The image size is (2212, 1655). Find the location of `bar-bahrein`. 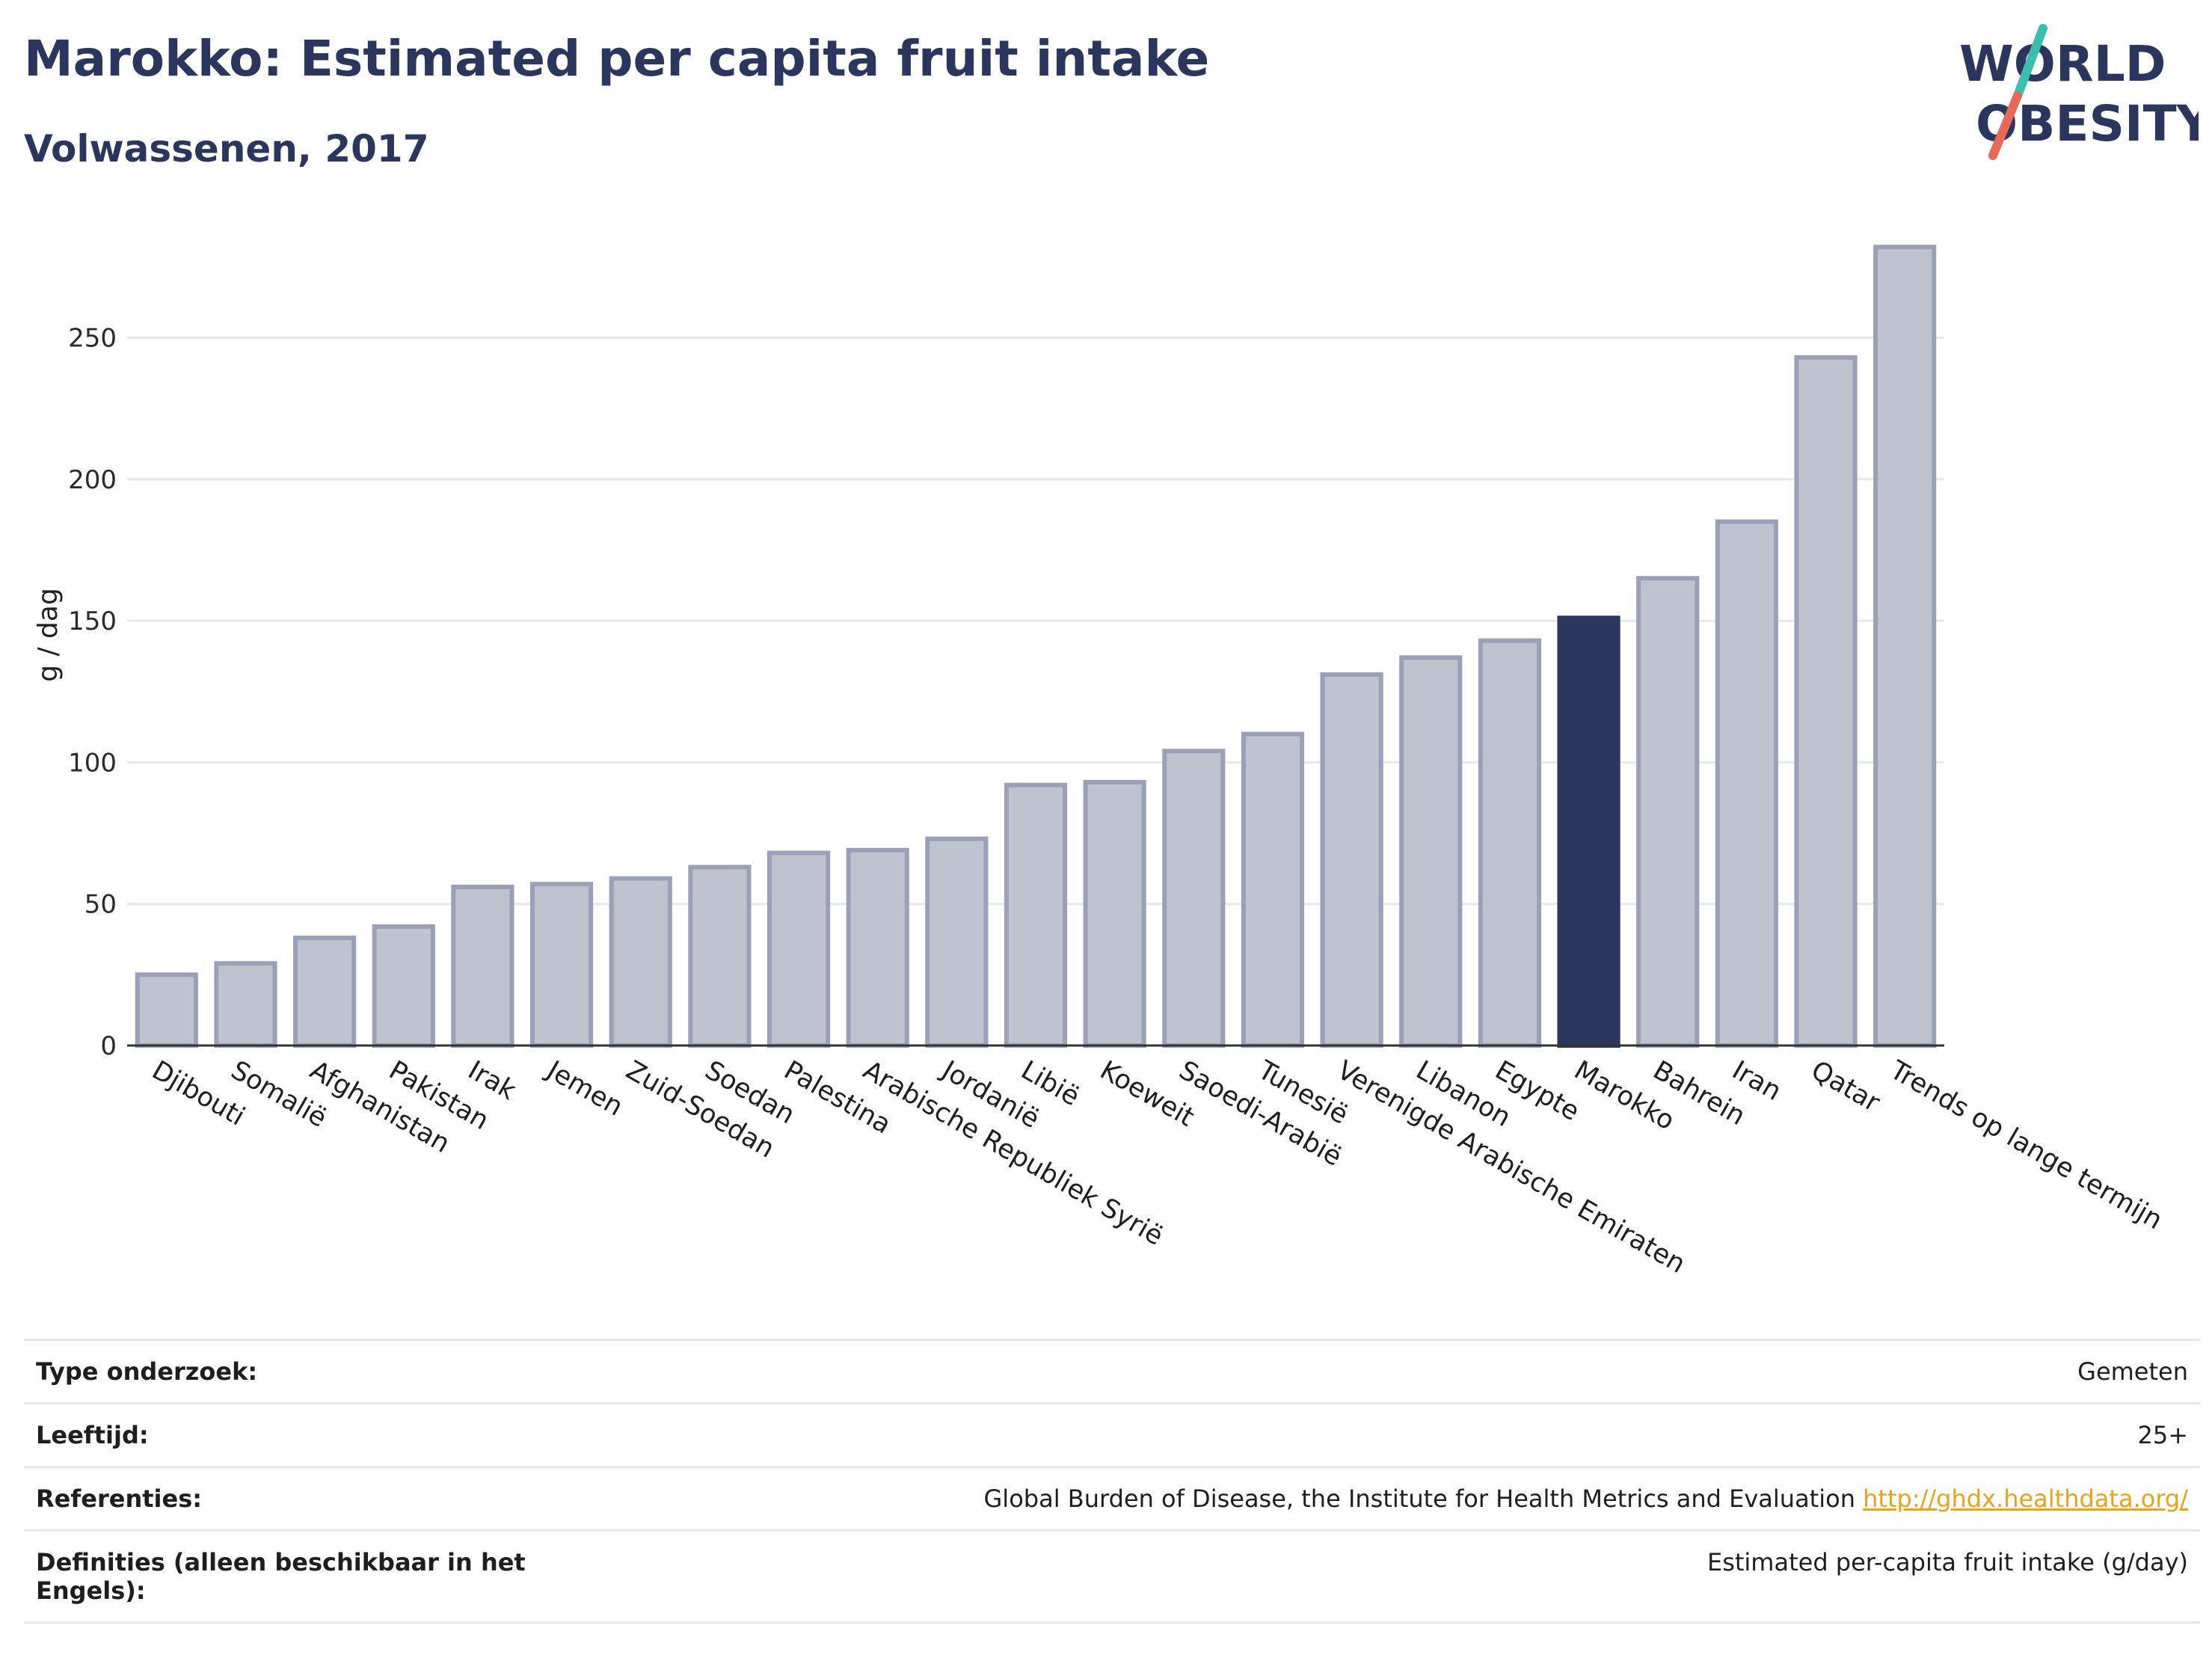

bar-bahrein is located at coordinates (1668, 812).